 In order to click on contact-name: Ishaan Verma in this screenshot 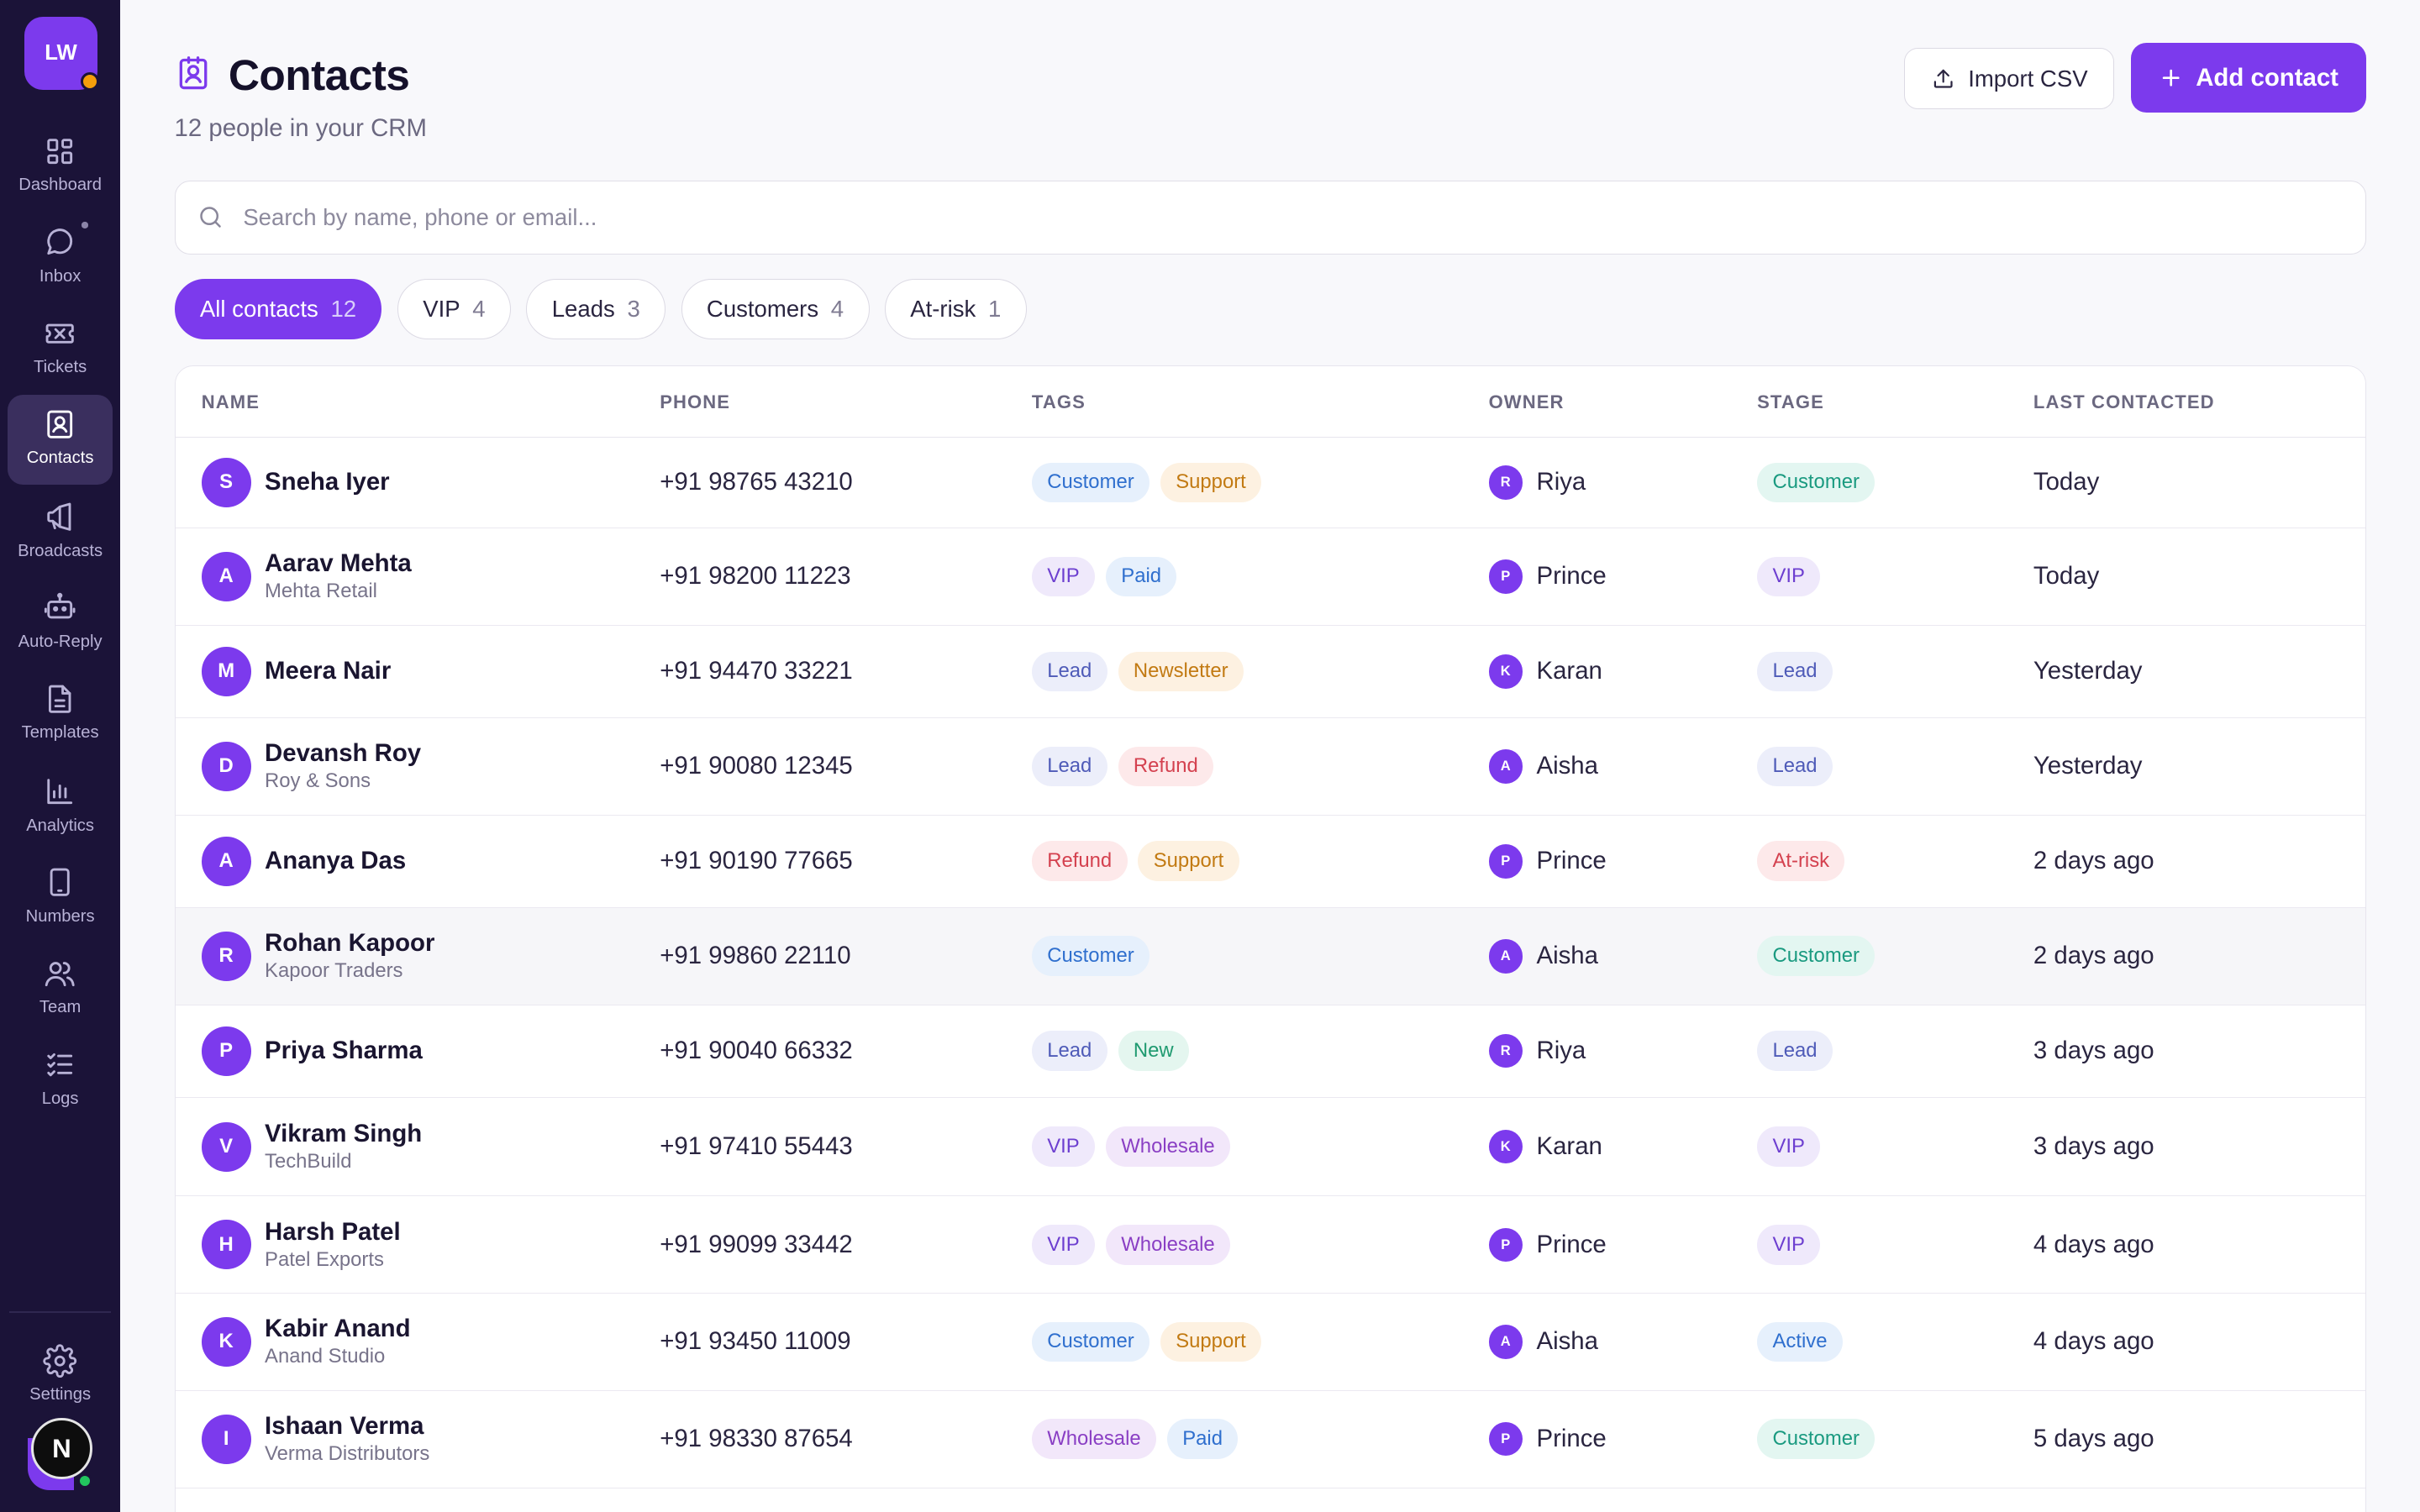, I will do `click(344, 1426)`.